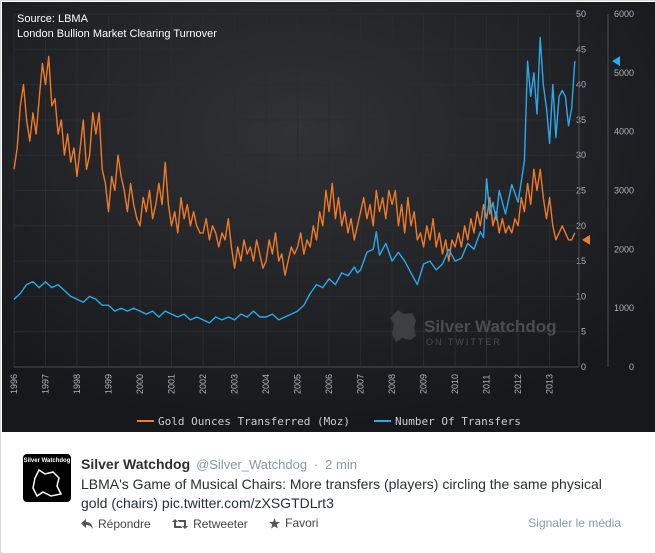  I want to click on tweet-timestamp: 2 min, so click(341, 464).